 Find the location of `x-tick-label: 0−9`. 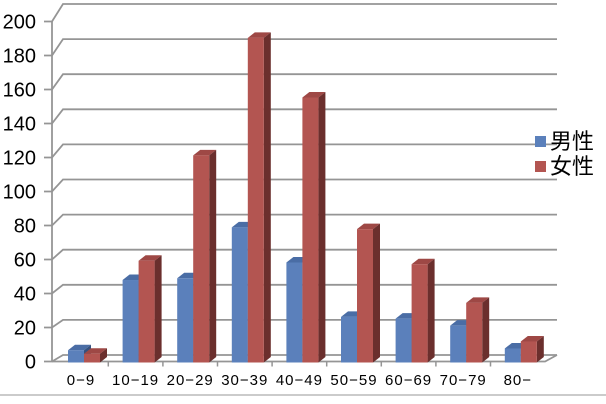

x-tick-label: 0−9 is located at coordinates (81, 380).